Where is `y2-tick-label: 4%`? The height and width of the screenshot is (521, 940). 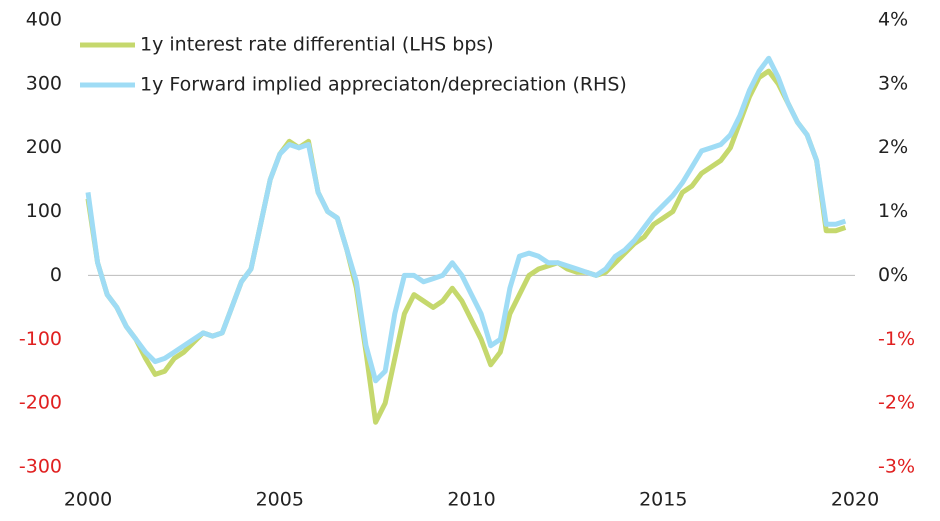
y2-tick-label: 4% is located at coordinates (893, 20).